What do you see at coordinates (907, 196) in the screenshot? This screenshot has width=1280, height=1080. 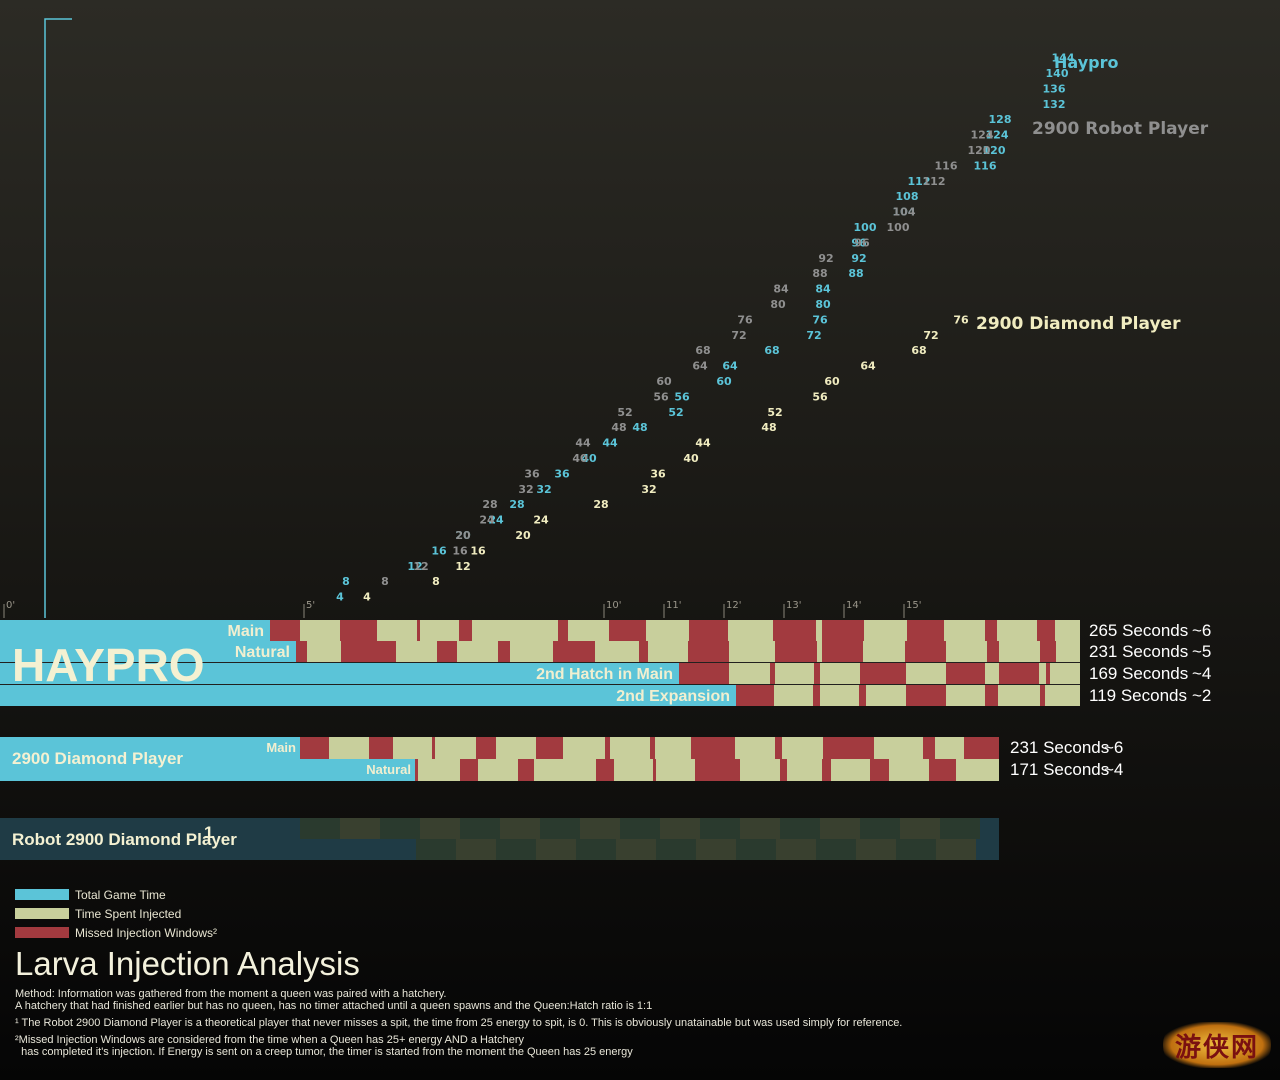 I see `data-point-label: 108` at bounding box center [907, 196].